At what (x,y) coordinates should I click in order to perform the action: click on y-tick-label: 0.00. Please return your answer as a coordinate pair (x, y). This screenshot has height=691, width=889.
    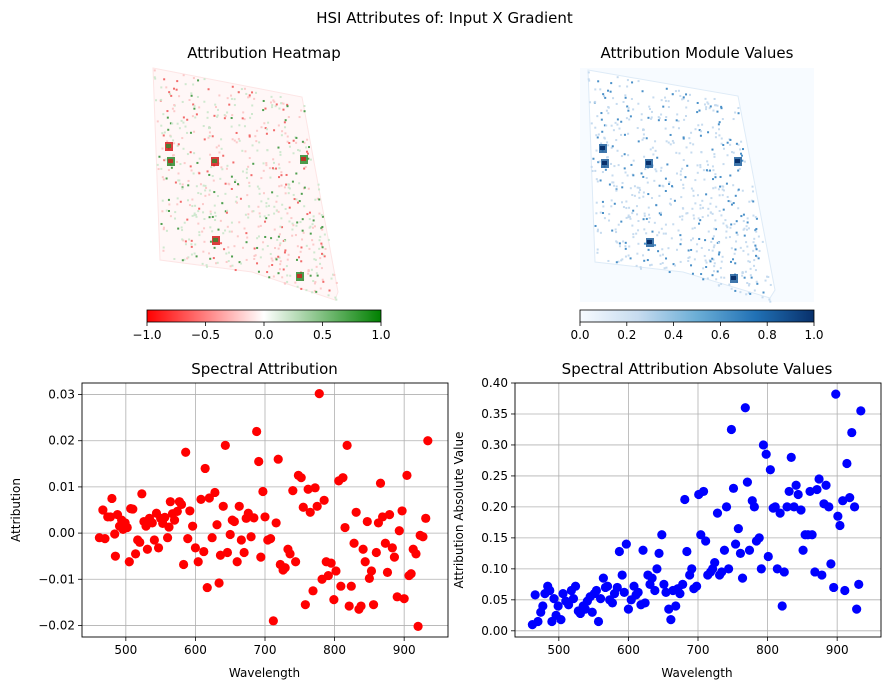
    Looking at the image, I should click on (61, 533).